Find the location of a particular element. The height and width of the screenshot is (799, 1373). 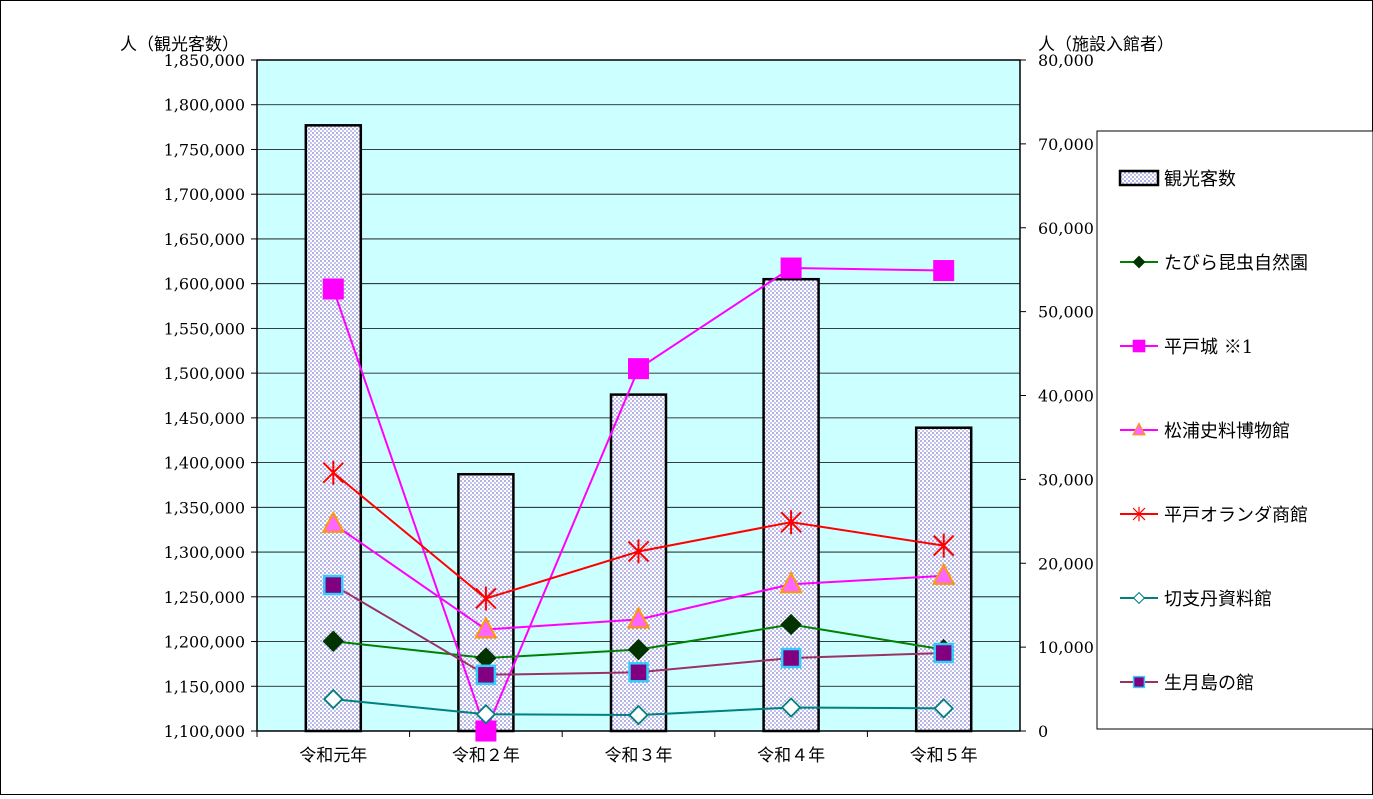

right-tick-label: 40,000 is located at coordinates (1066, 396).